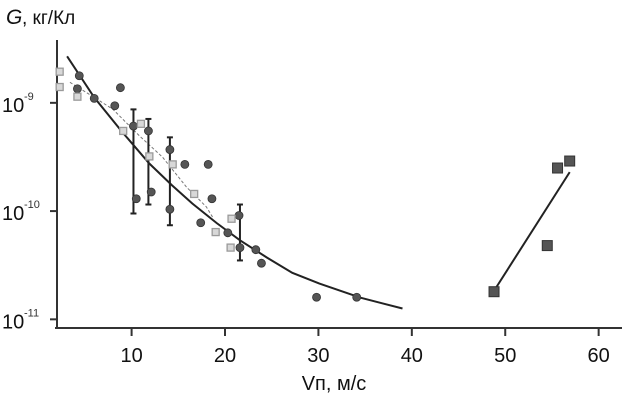  What do you see at coordinates (412, 356) in the screenshot?
I see `x-tick-label: 40` at bounding box center [412, 356].